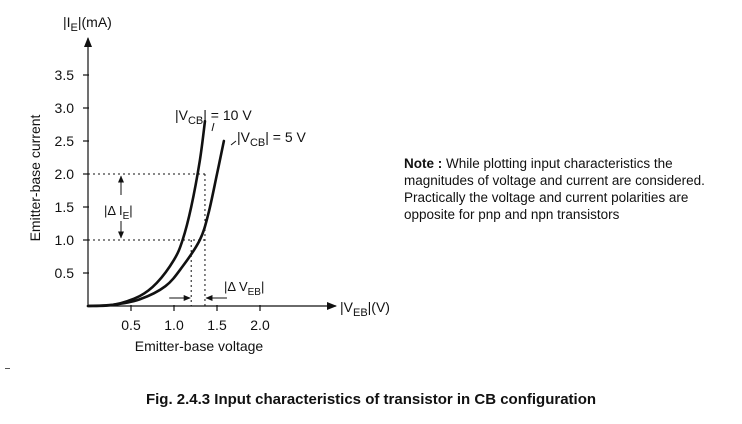 This screenshot has width=742, height=424. Describe the element at coordinates (65, 207) in the screenshot. I see `y-tick-label: 1.5` at that location.